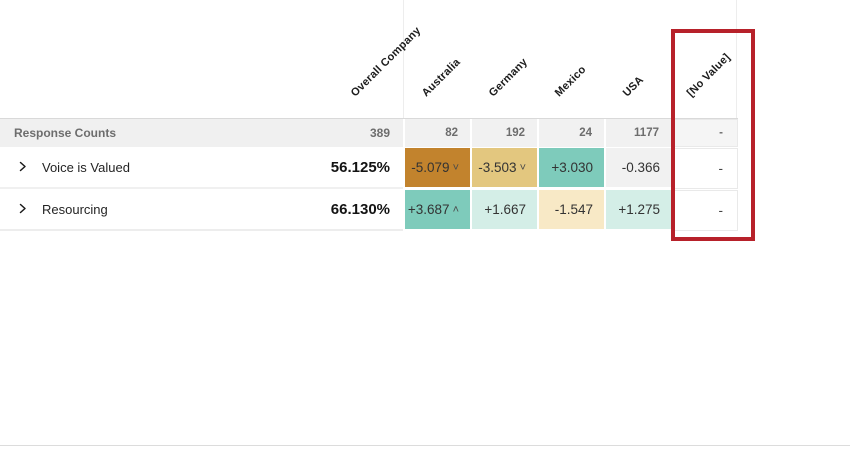 The height and width of the screenshot is (450, 850). What do you see at coordinates (201, 168) in the screenshot?
I see `row-label-cell-voice-is-valued: Voice is Valued 56.125%` at bounding box center [201, 168].